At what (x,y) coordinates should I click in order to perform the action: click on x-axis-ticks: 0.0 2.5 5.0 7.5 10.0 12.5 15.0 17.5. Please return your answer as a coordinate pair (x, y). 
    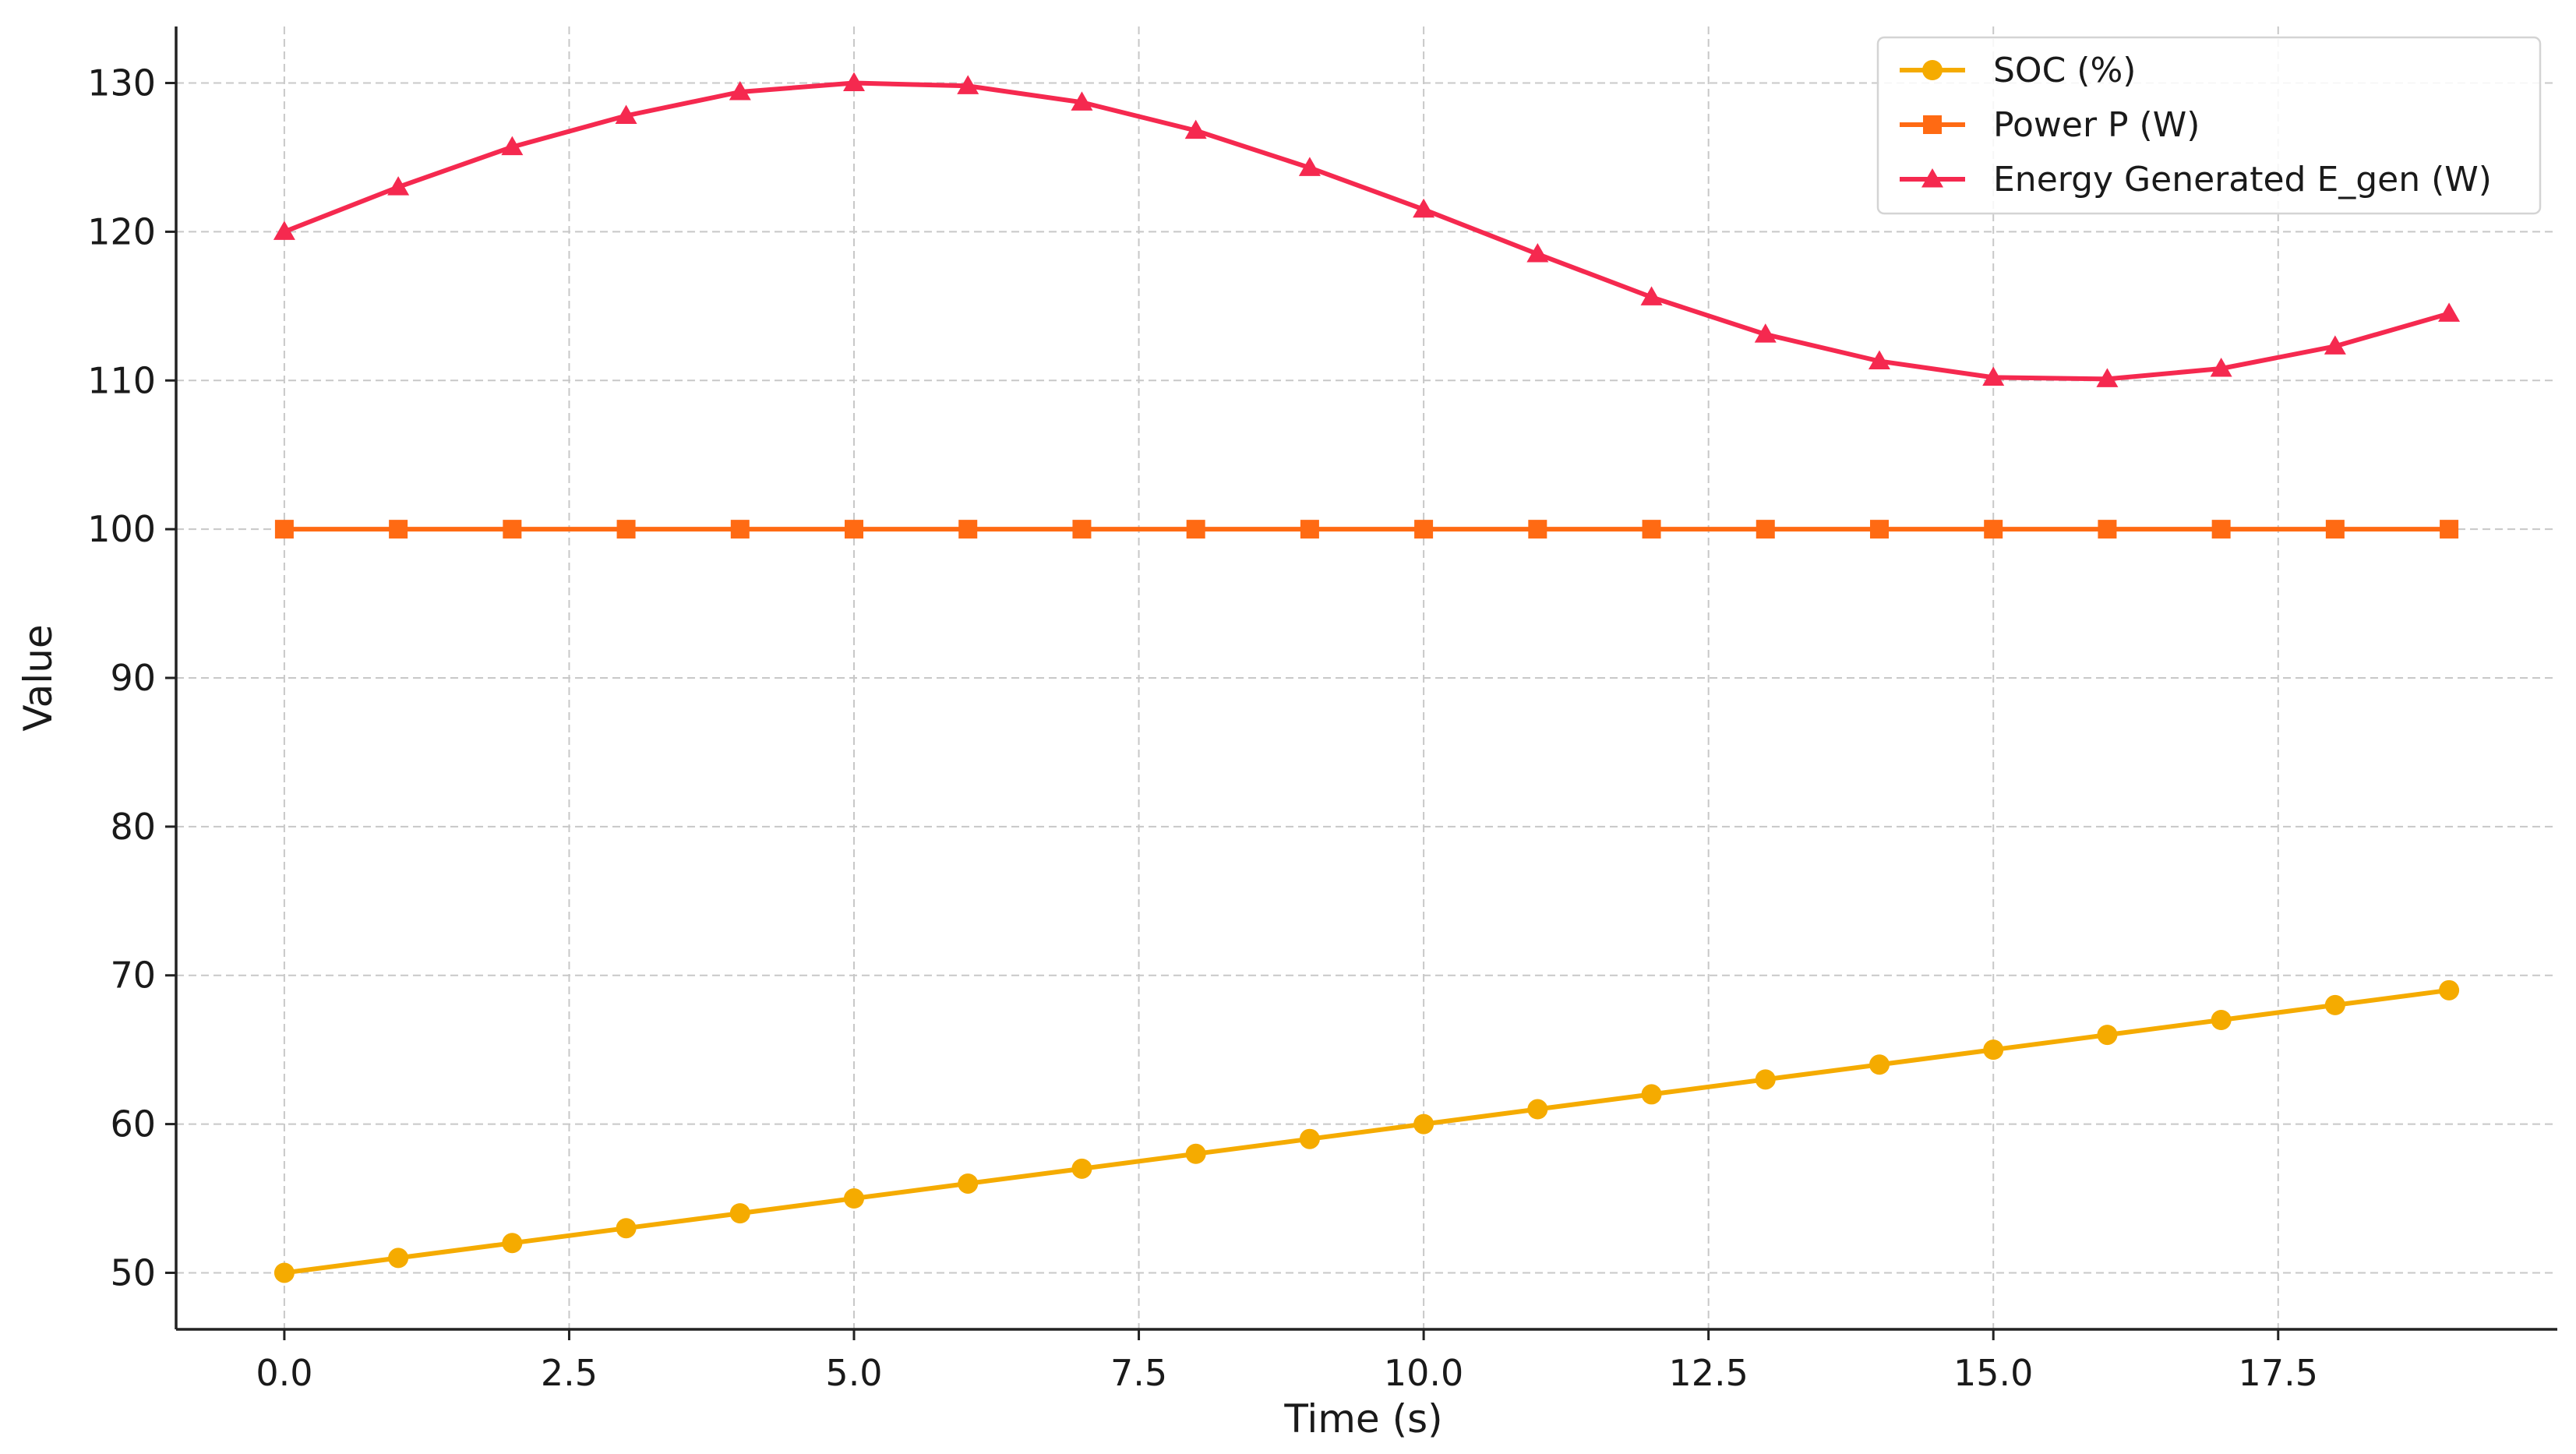
    Looking at the image, I should click on (1287, 1361).